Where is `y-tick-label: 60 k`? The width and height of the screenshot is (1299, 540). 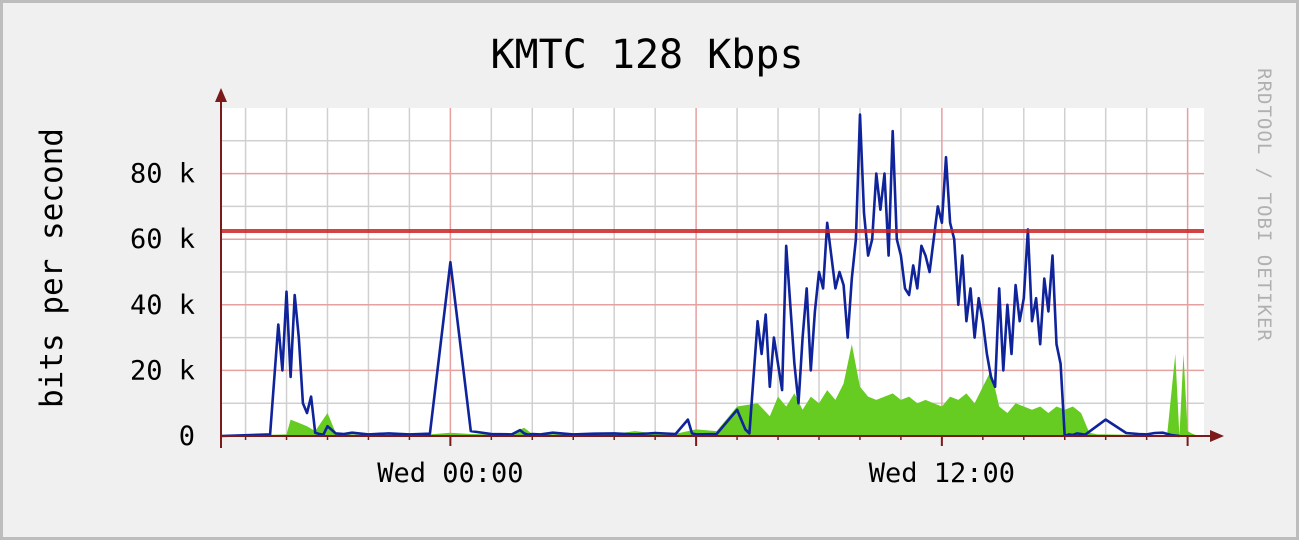
y-tick-label: 60 k is located at coordinates (162, 239).